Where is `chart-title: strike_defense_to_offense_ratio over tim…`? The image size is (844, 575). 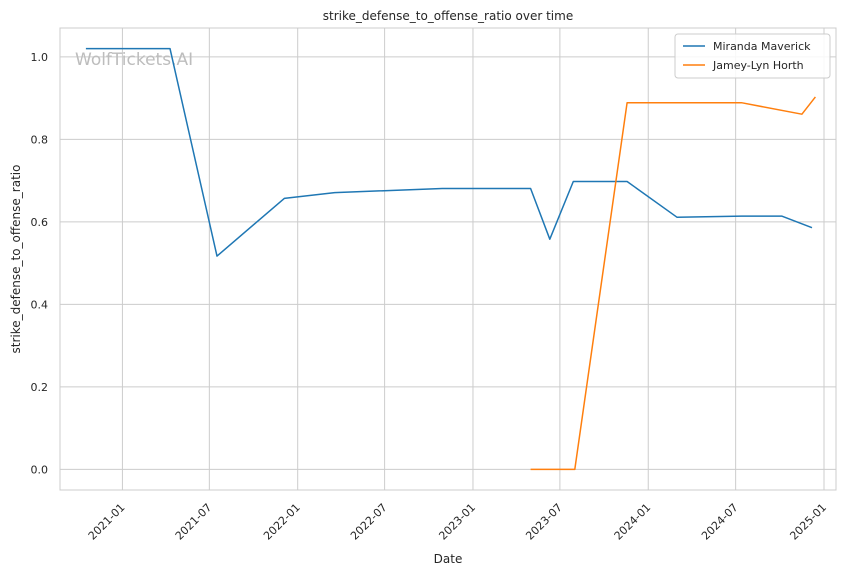
chart-title: strike_defense_to_offense_ratio over tim… is located at coordinates (448, 16).